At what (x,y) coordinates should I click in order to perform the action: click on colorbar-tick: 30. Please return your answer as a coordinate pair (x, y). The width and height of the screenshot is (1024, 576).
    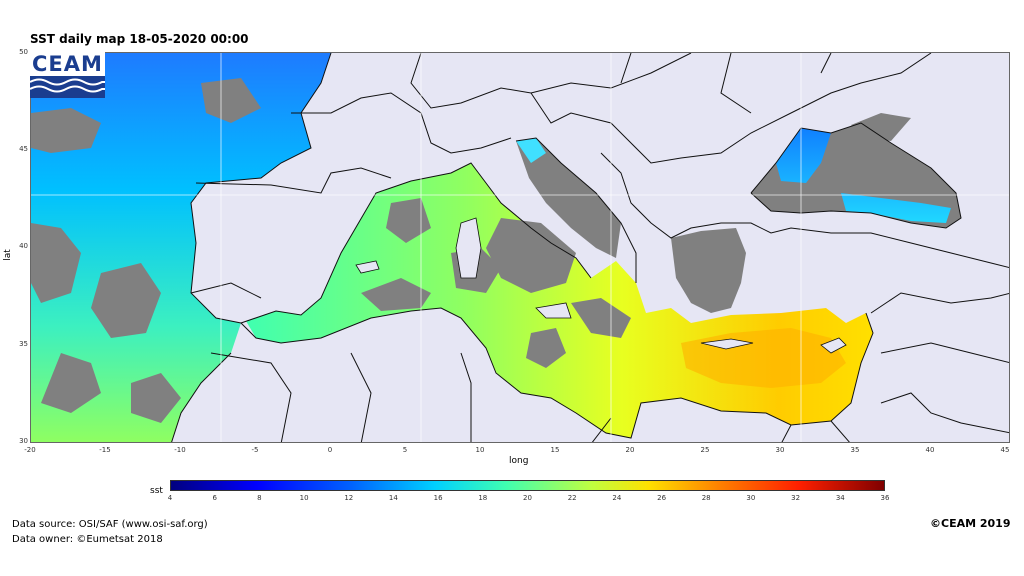
    Looking at the image, I should click on (751, 498).